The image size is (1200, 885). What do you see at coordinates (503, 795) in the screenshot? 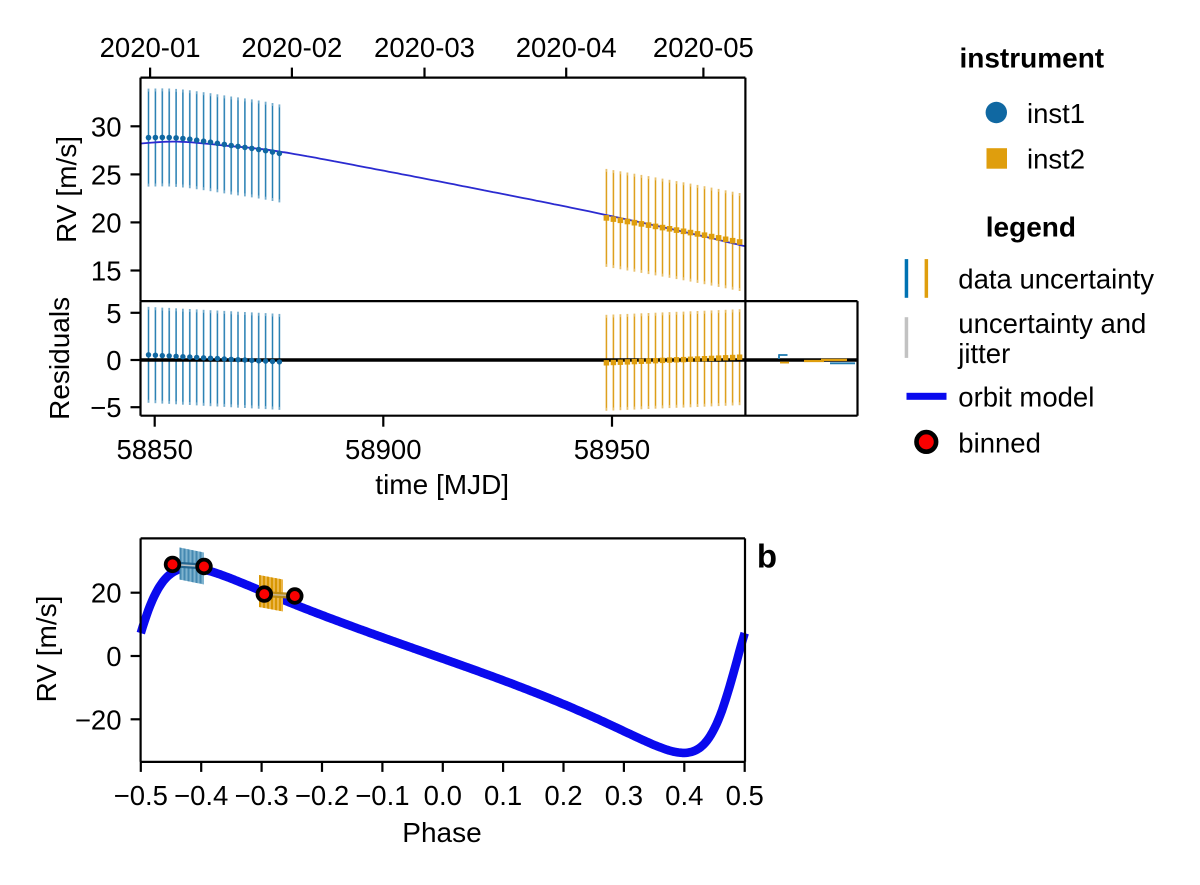
I see `svg-text: 0.1` at bounding box center [503, 795].